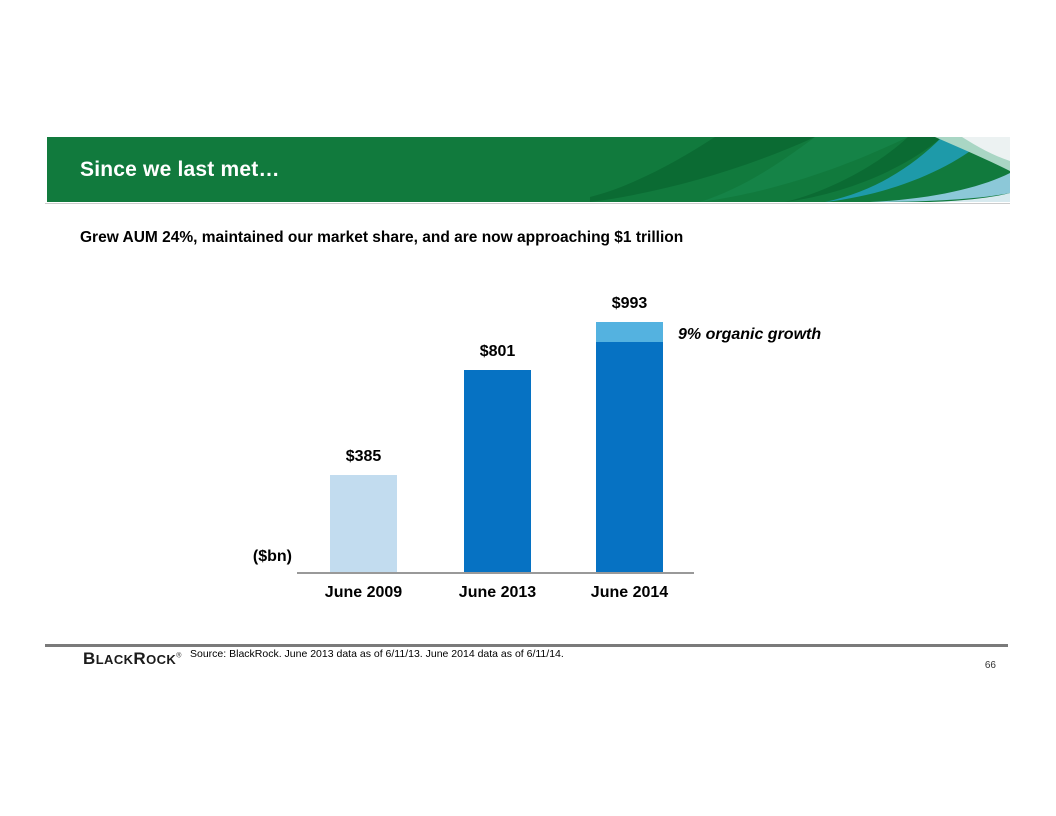  Describe the element at coordinates (89, 658) in the screenshot. I see `logo-letter: B` at that location.